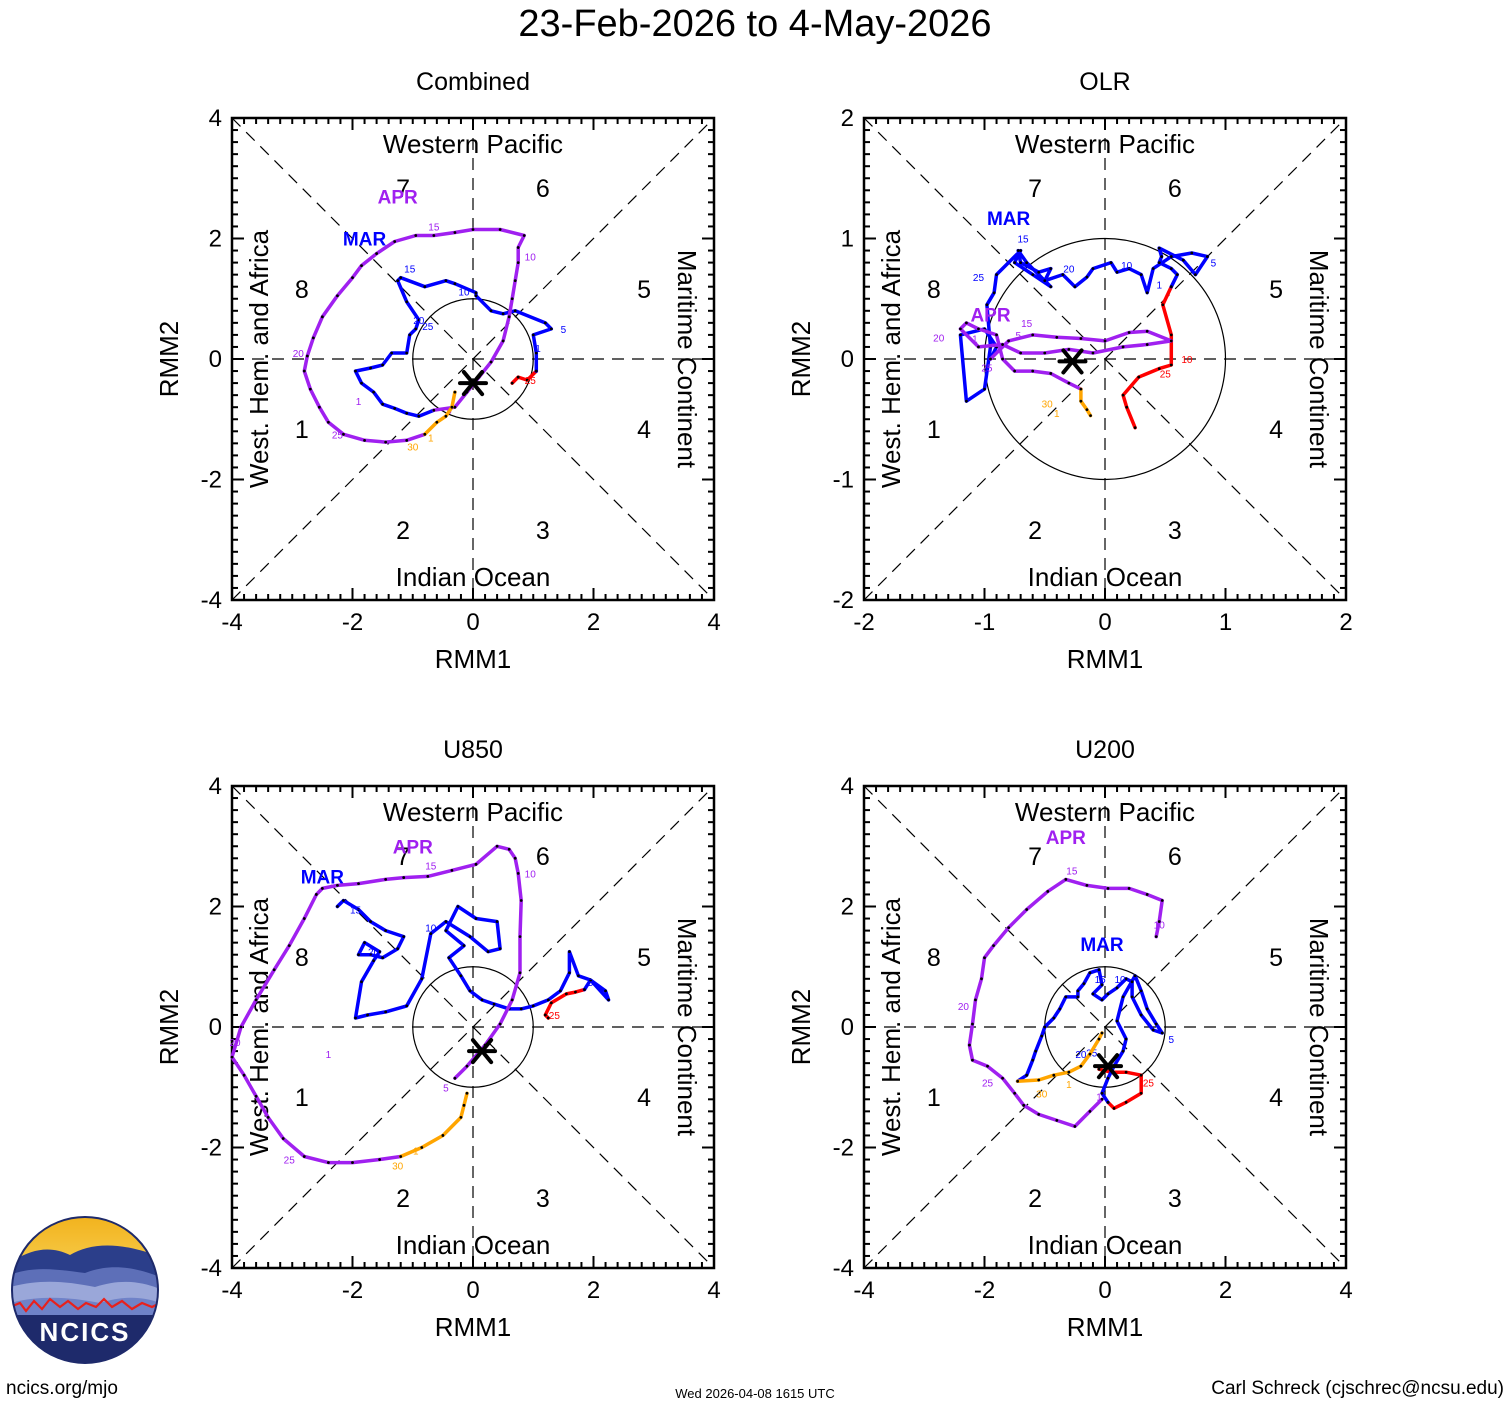  What do you see at coordinates (62, 1388) in the screenshot?
I see `footer-url: ncics.org/mjo` at bounding box center [62, 1388].